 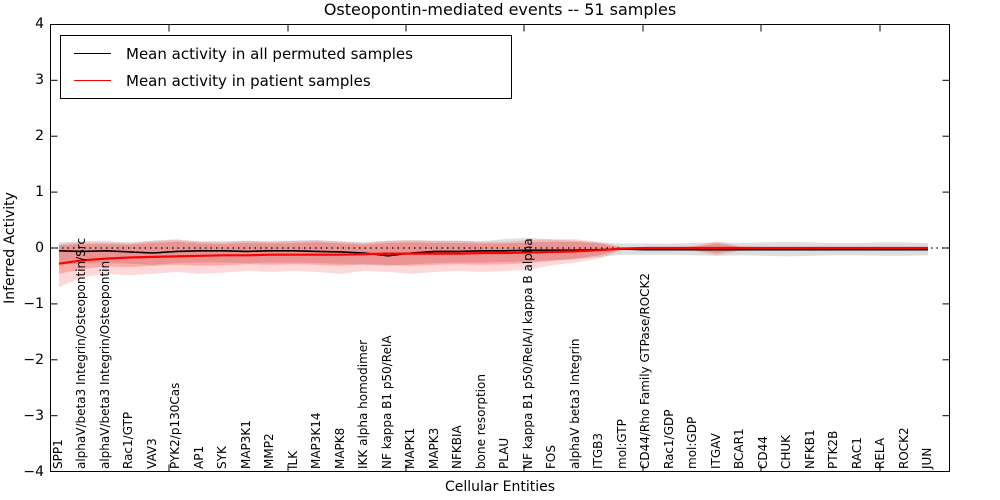 What do you see at coordinates (809, 449) in the screenshot?
I see `x-category-label: NFKB1` at bounding box center [809, 449].